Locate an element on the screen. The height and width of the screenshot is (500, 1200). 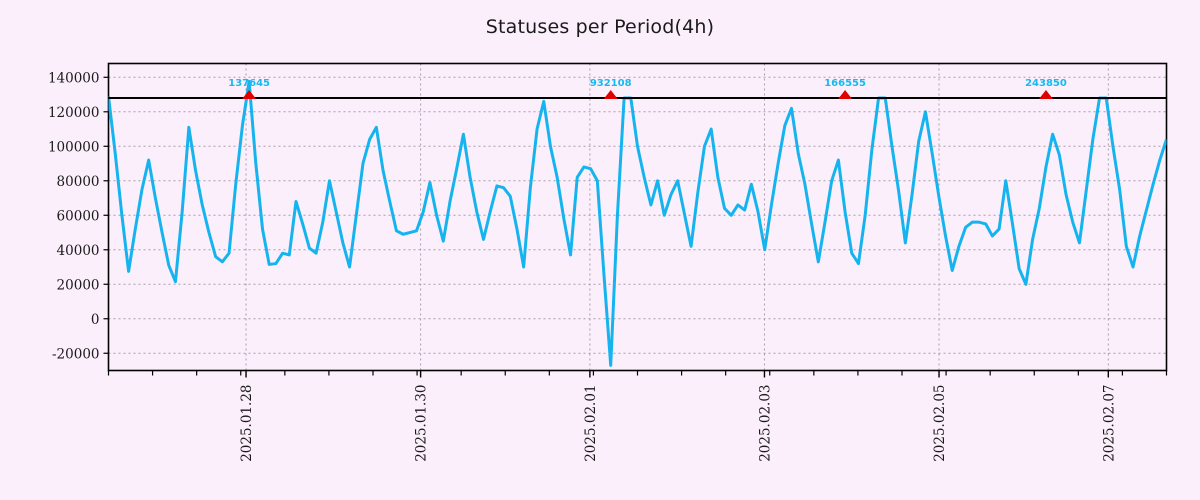
y-tick-label: 40000 is located at coordinates (78, 251).